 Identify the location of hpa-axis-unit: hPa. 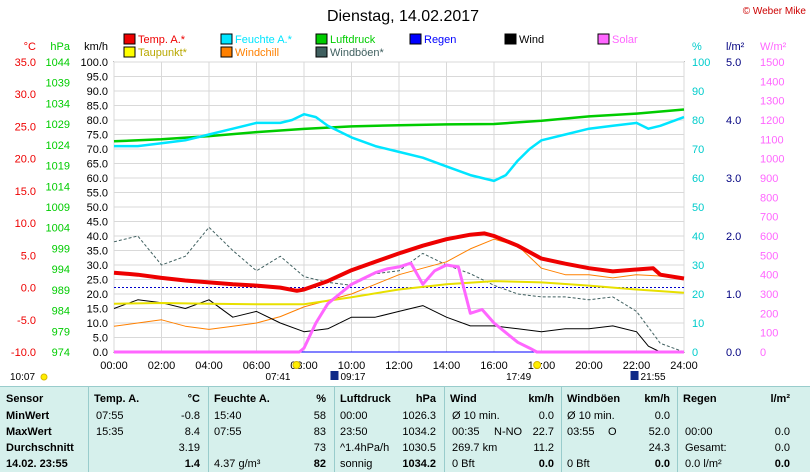
(60, 47).